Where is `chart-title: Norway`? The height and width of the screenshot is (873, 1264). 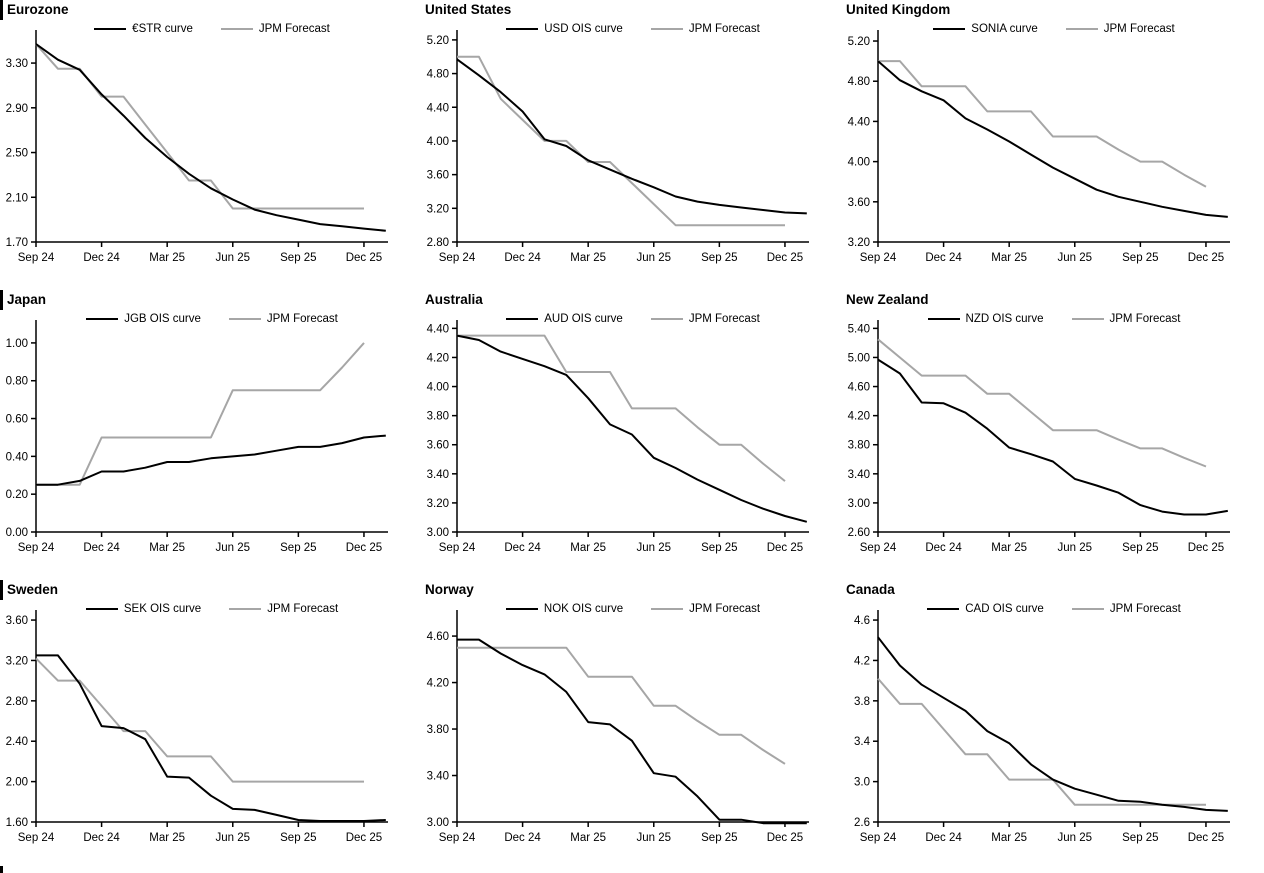 chart-title: Norway is located at coordinates (449, 589).